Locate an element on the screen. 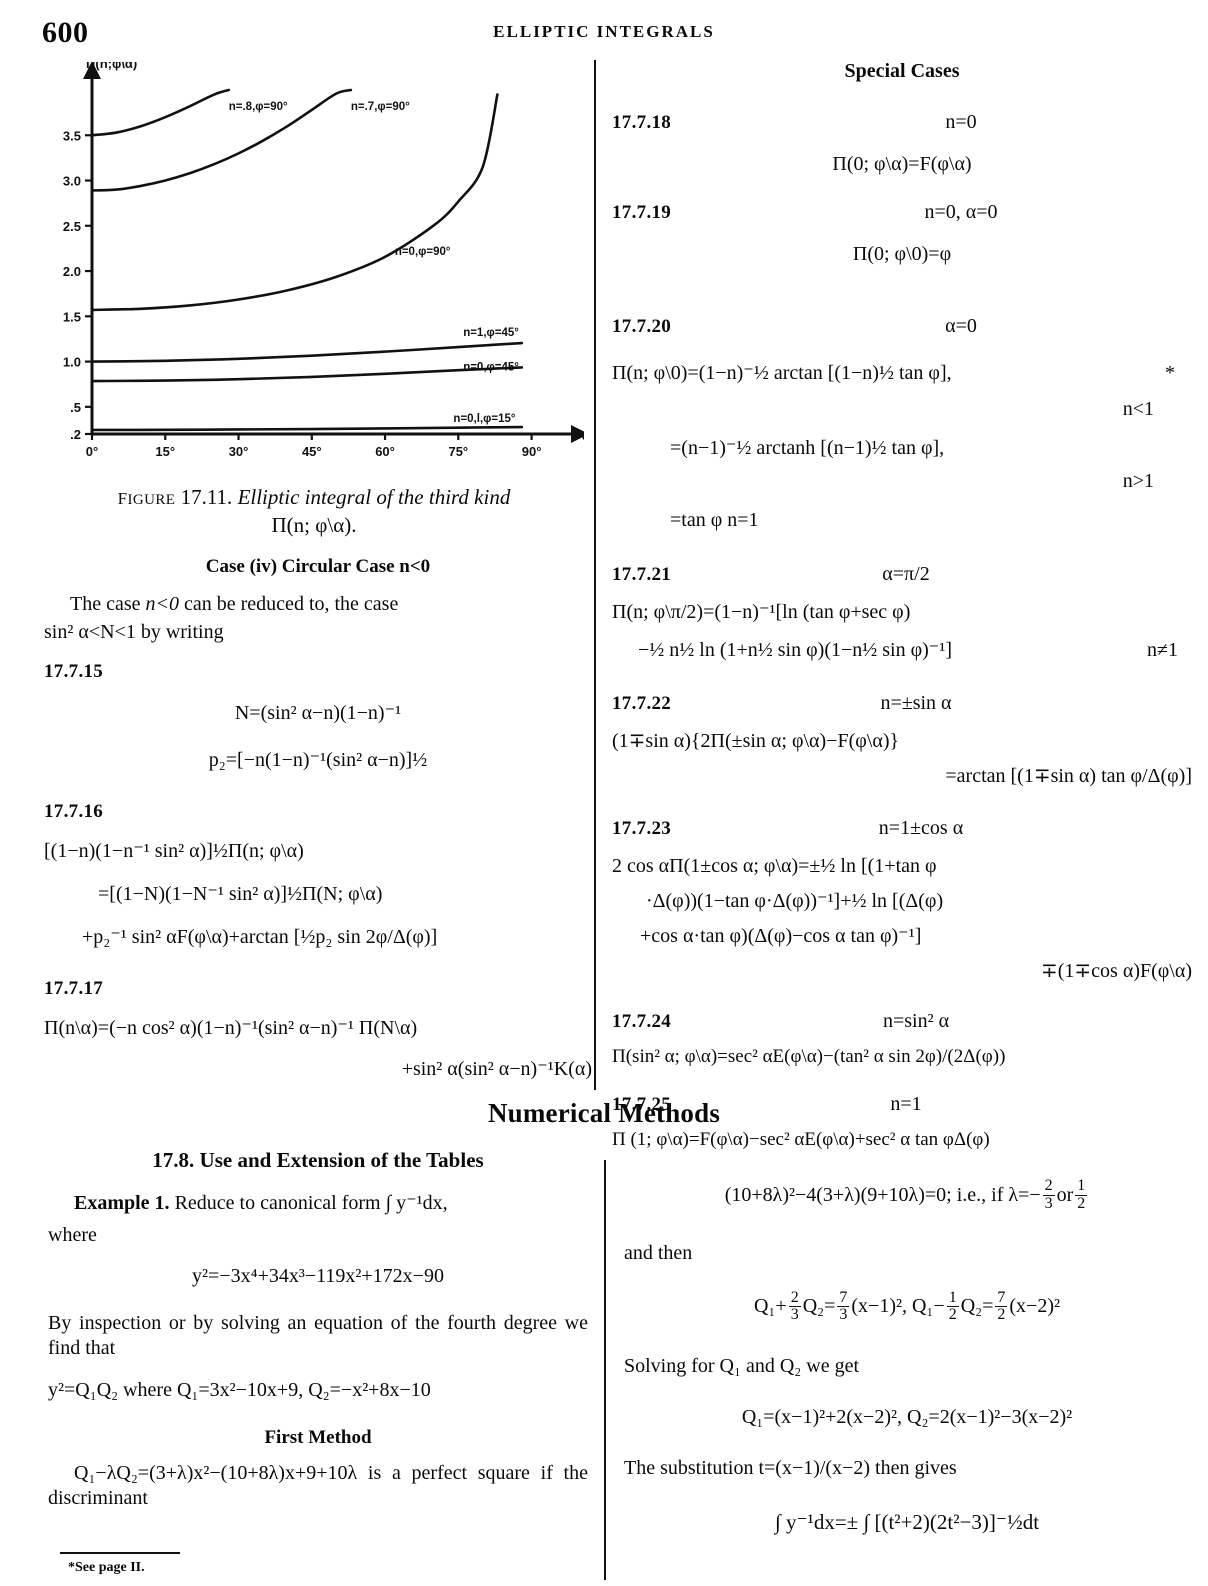  page-number: 600 is located at coordinates (65, 32).